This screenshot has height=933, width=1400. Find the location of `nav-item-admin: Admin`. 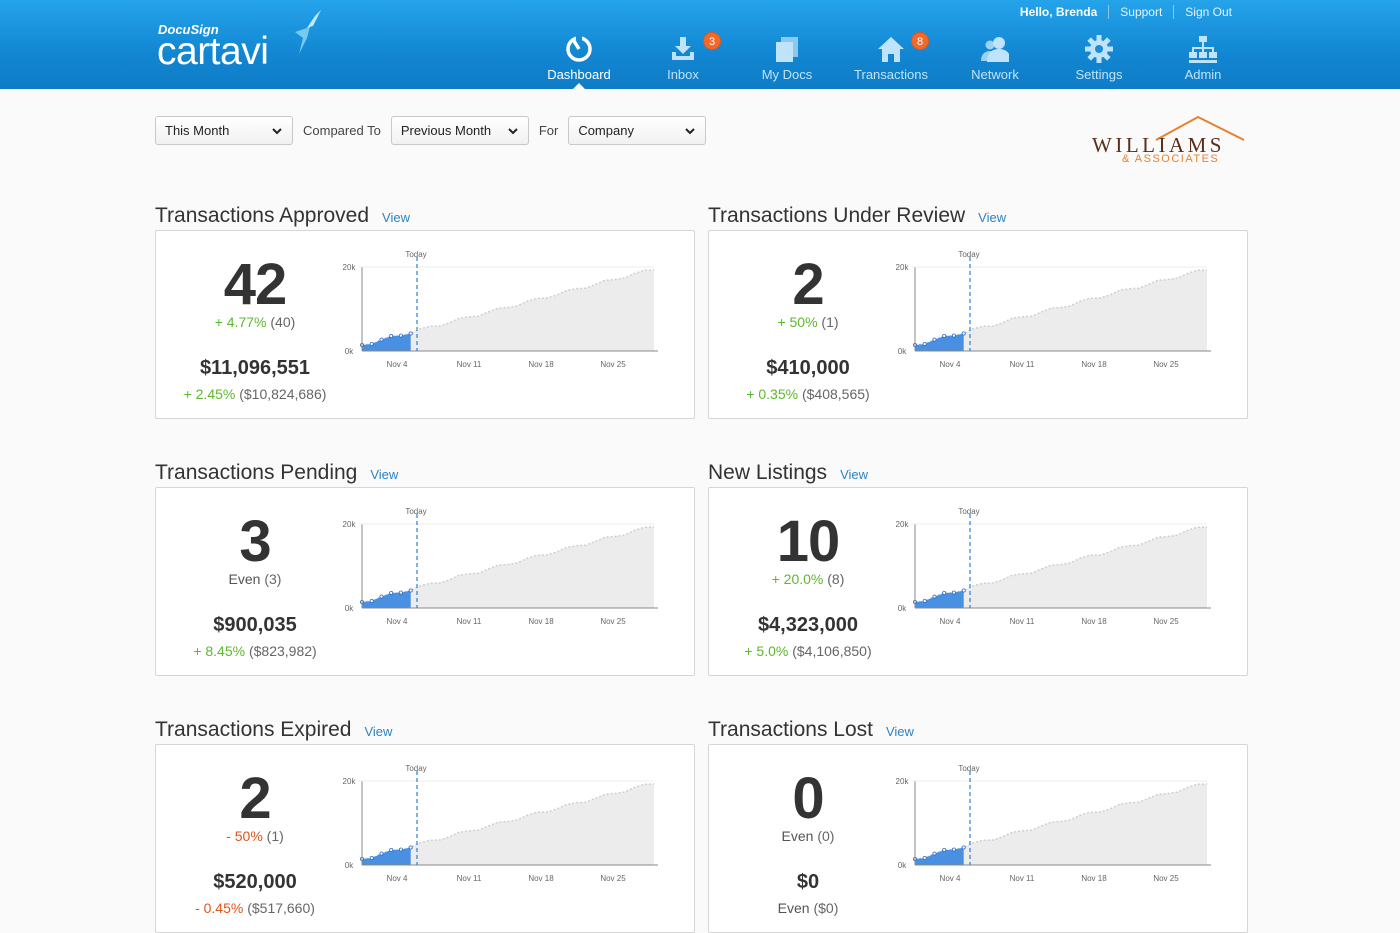

nav-item-admin: Admin is located at coordinates (1203, 58).